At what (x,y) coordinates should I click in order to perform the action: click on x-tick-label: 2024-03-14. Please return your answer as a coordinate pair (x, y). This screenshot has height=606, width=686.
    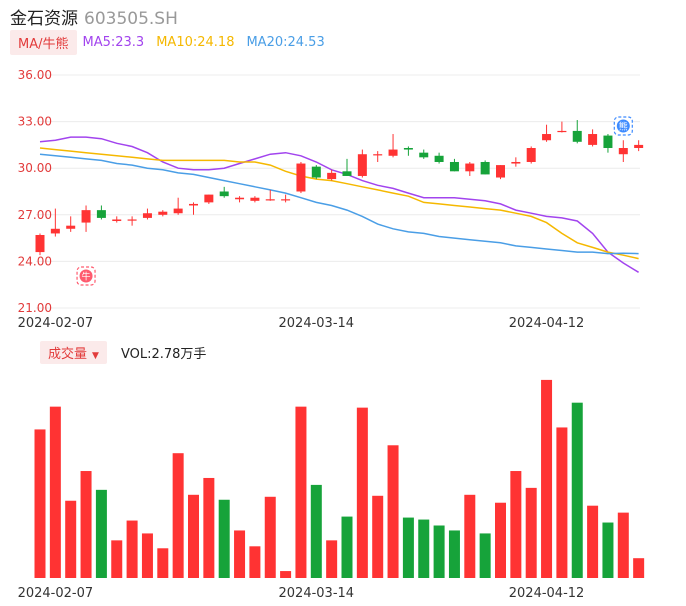
    Looking at the image, I should click on (317, 323).